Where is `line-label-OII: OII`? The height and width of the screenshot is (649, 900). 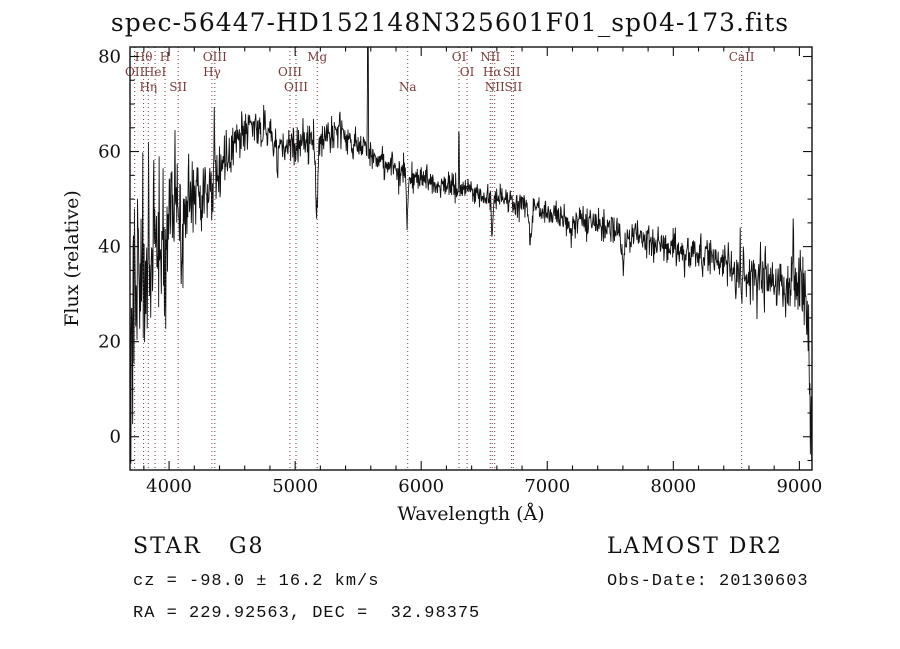
line-label-OII: OII is located at coordinates (135, 72).